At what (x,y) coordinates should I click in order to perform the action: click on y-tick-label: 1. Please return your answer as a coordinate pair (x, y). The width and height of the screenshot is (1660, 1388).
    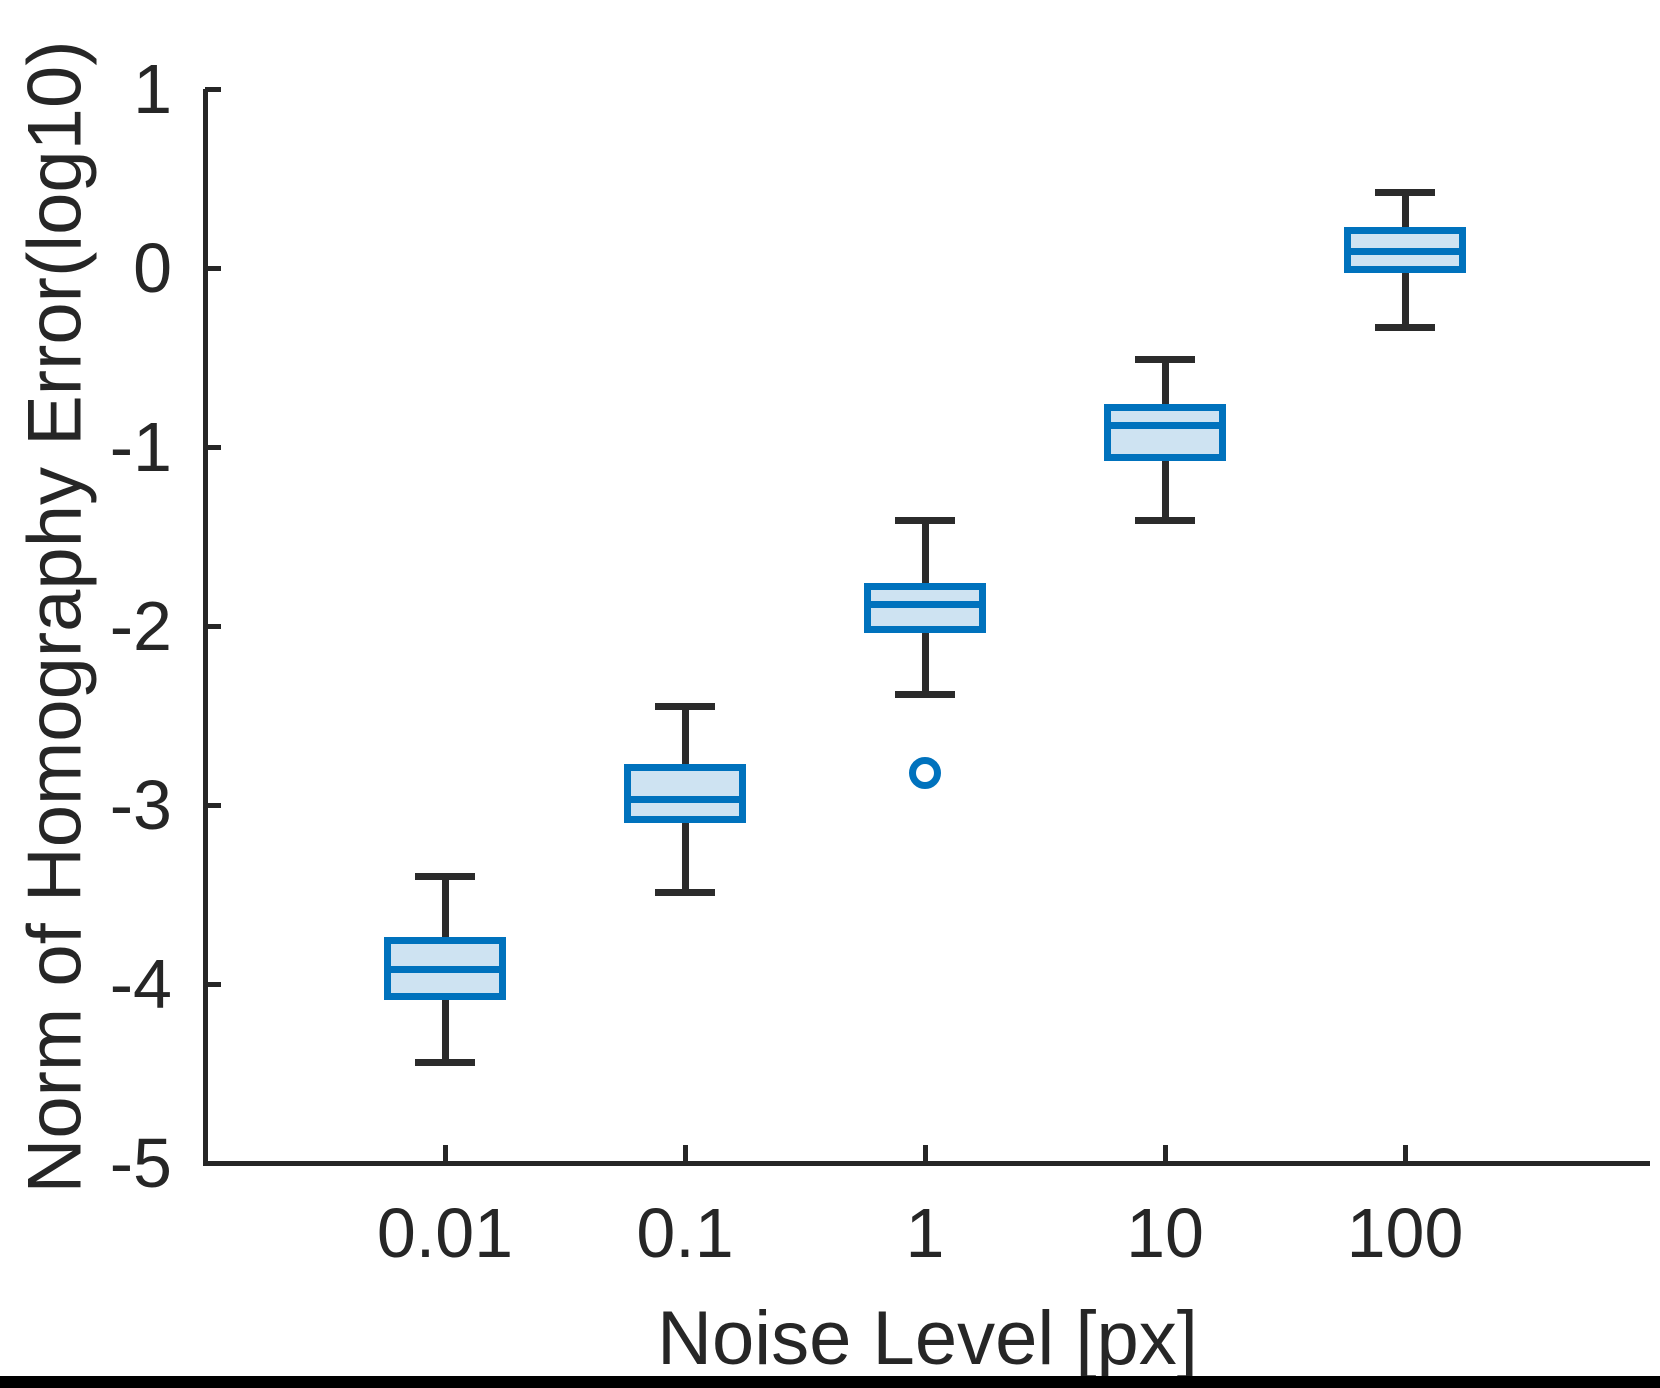
    Looking at the image, I should click on (152, 89).